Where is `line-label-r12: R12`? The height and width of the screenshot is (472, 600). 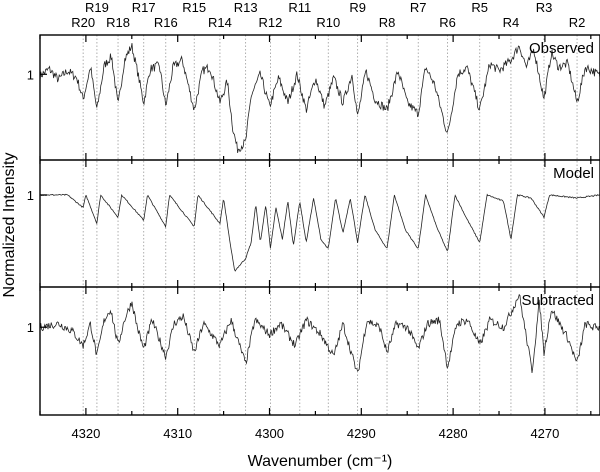 line-label-r12: R12 is located at coordinates (270, 22).